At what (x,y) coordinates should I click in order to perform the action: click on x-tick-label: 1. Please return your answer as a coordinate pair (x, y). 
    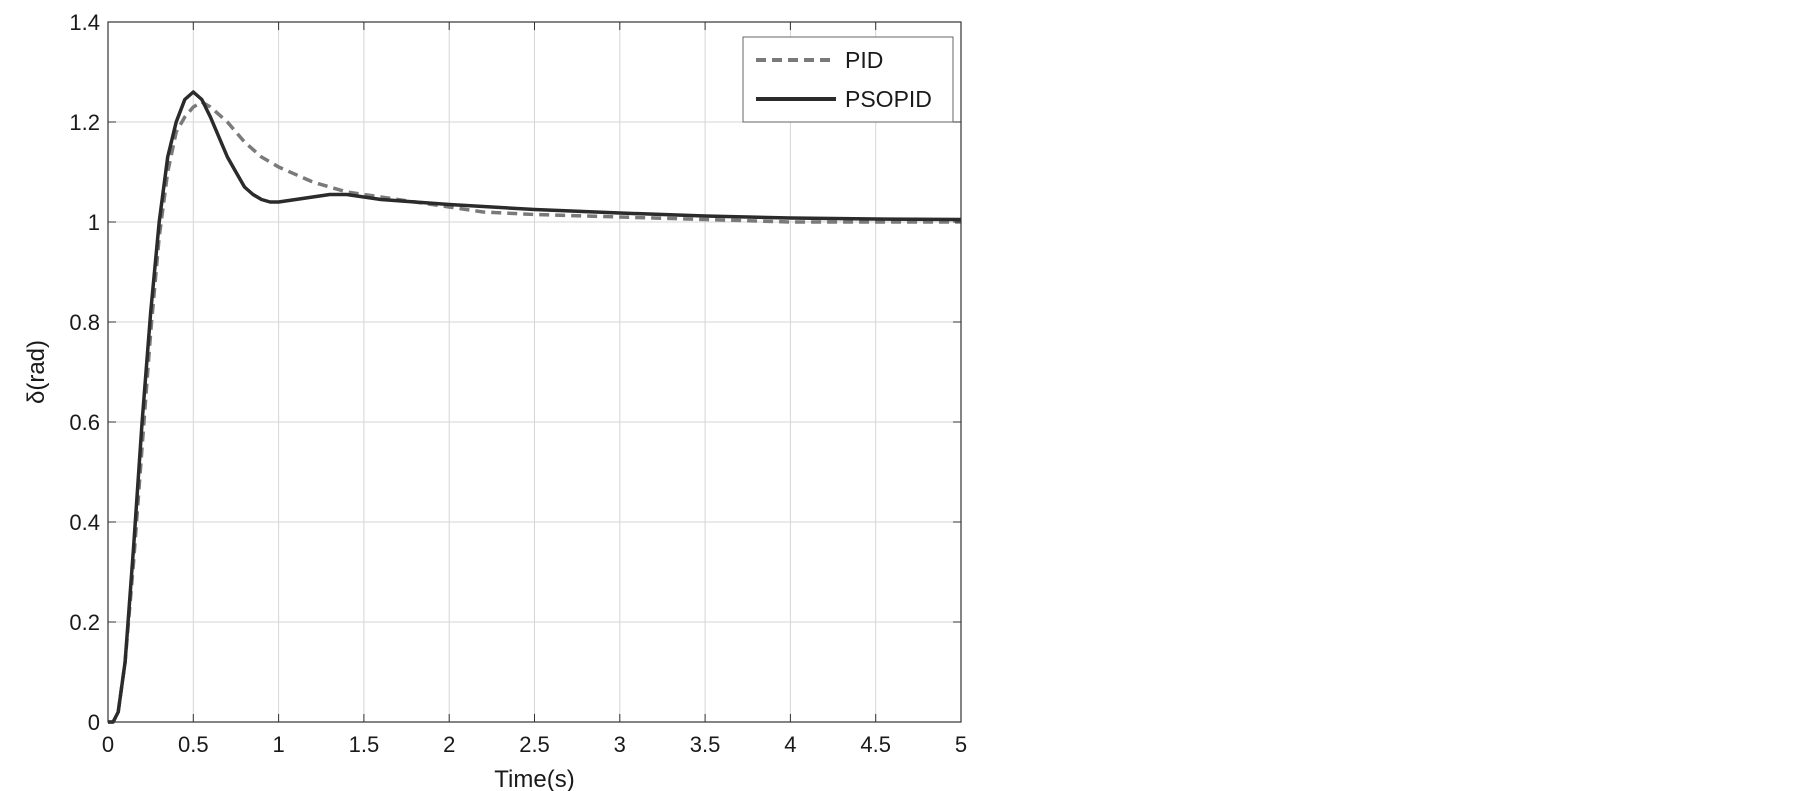
    Looking at the image, I should click on (278, 744).